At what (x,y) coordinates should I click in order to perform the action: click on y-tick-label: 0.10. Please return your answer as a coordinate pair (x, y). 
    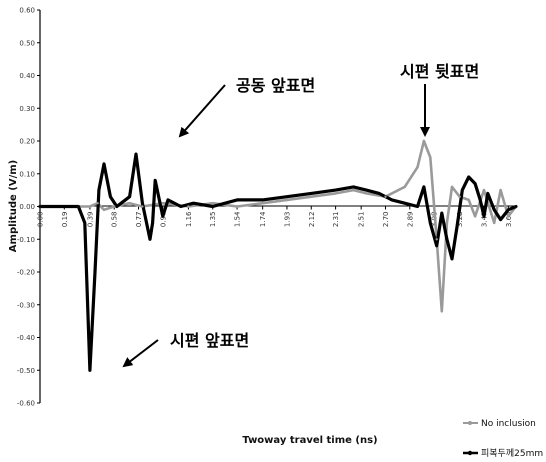
    Looking at the image, I should click on (27, 174).